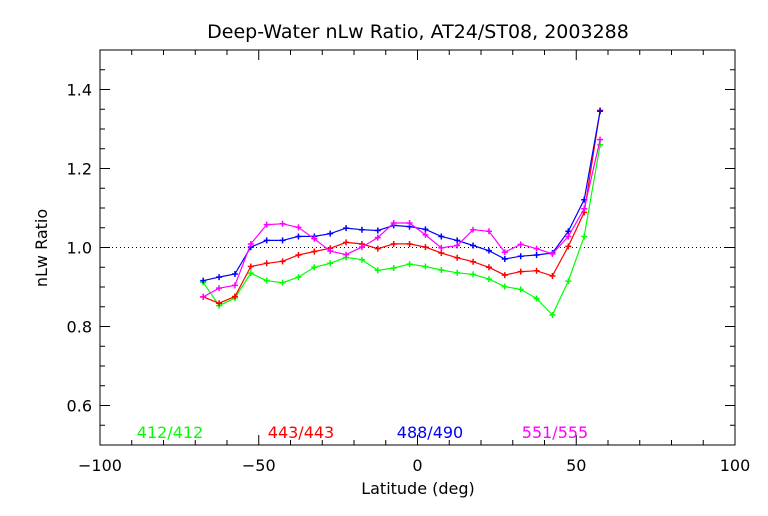  What do you see at coordinates (259, 465) in the screenshot?
I see `x-tick-label: −50` at bounding box center [259, 465].